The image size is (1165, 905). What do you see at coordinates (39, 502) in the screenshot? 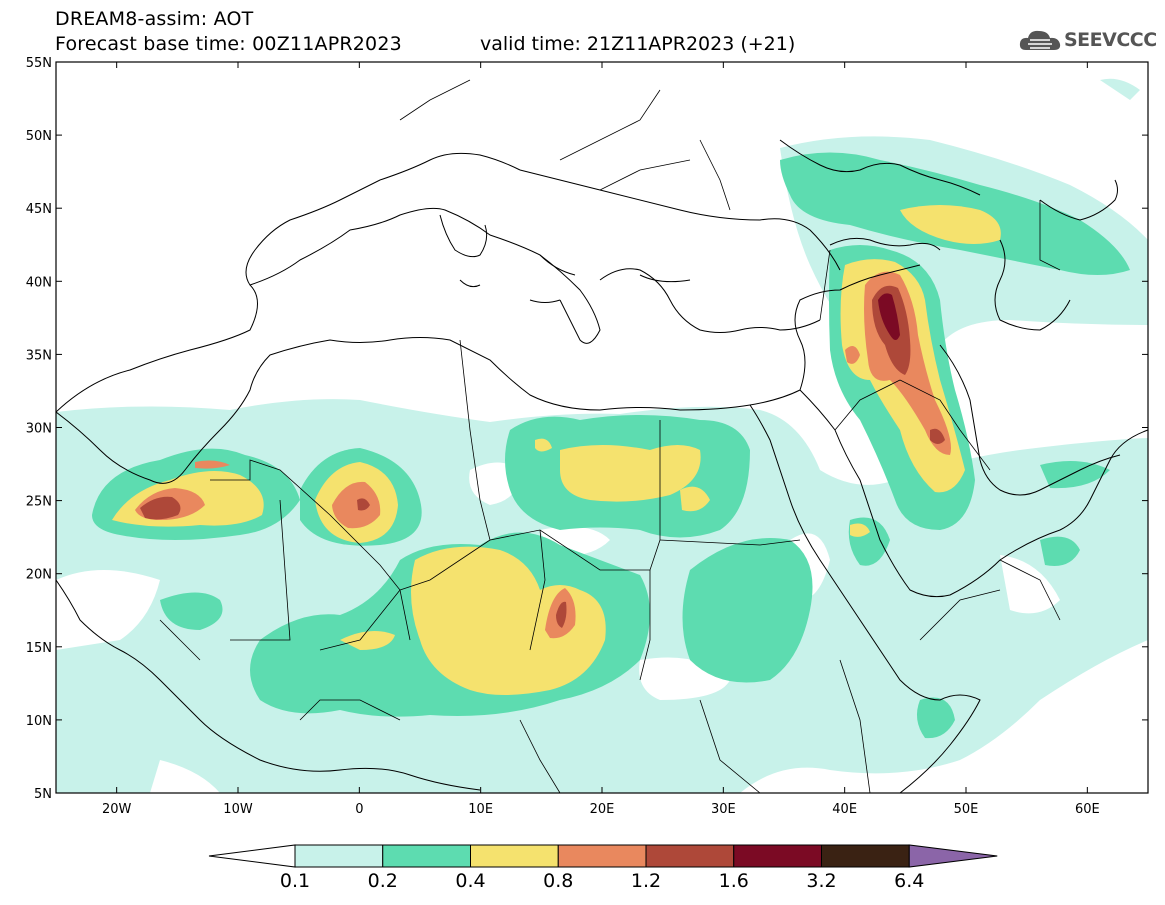
I see `lat-label: 25N` at bounding box center [39, 502].